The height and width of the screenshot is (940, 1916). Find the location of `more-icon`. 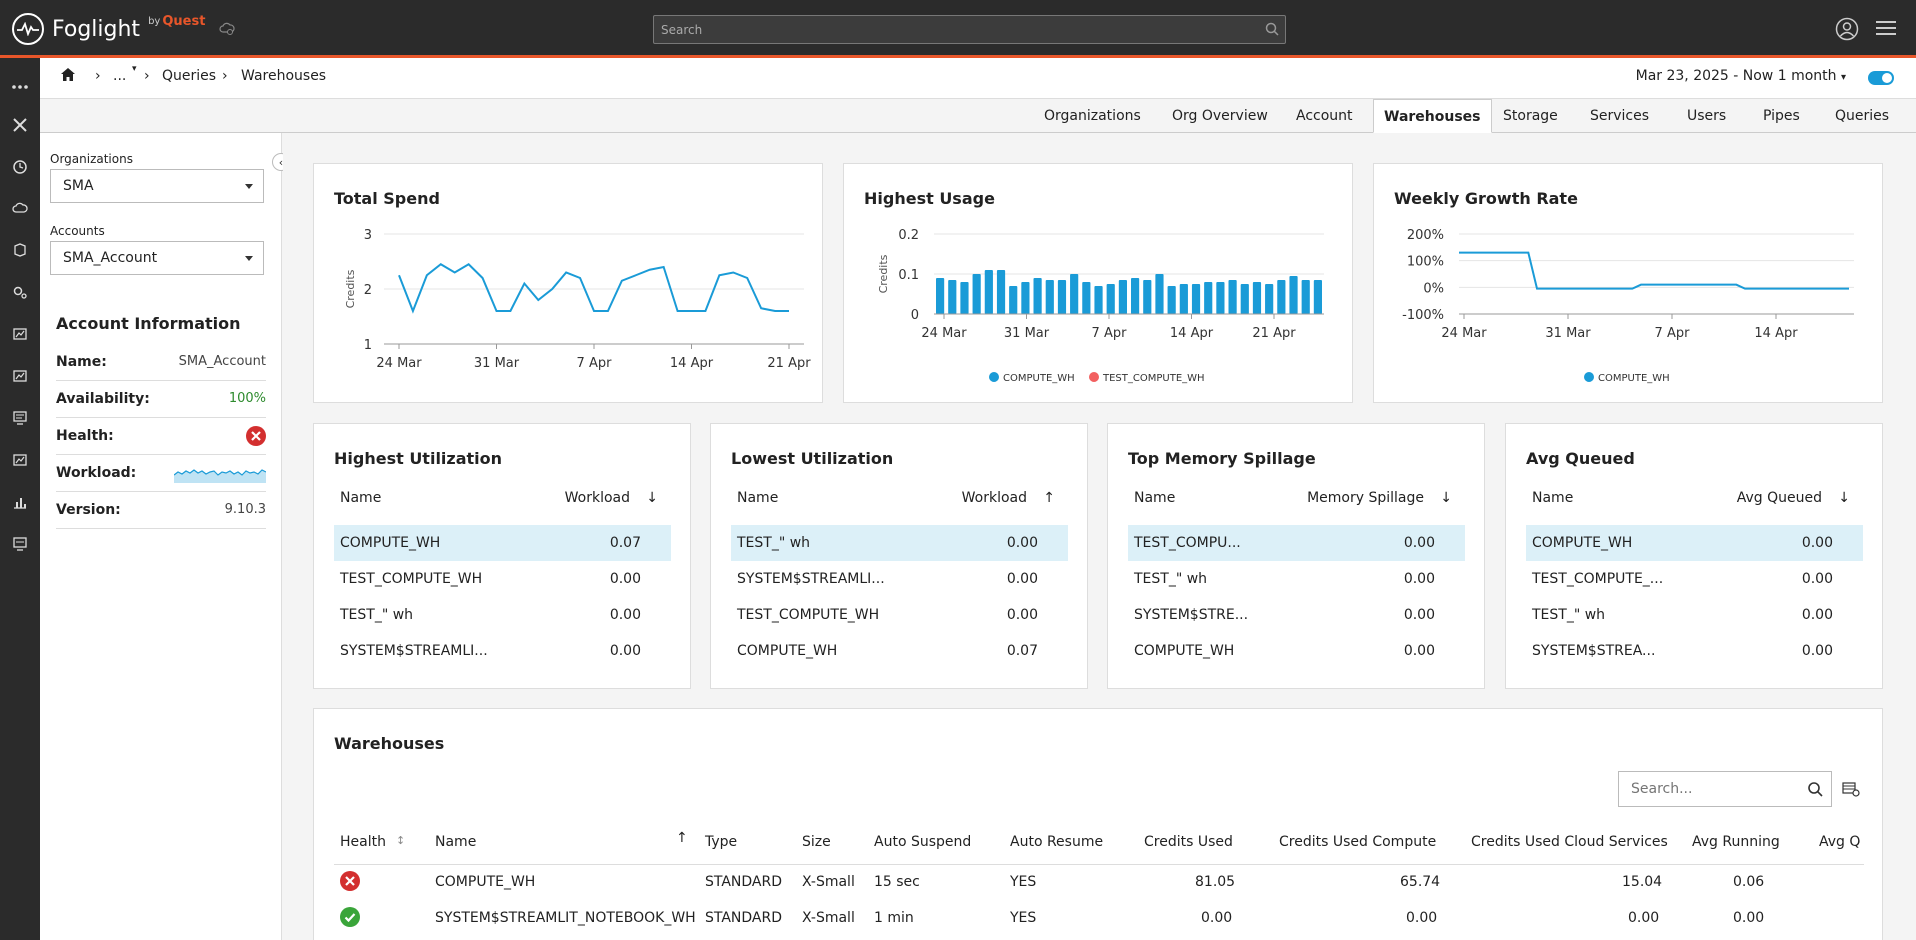

more-icon is located at coordinates (20, 87).